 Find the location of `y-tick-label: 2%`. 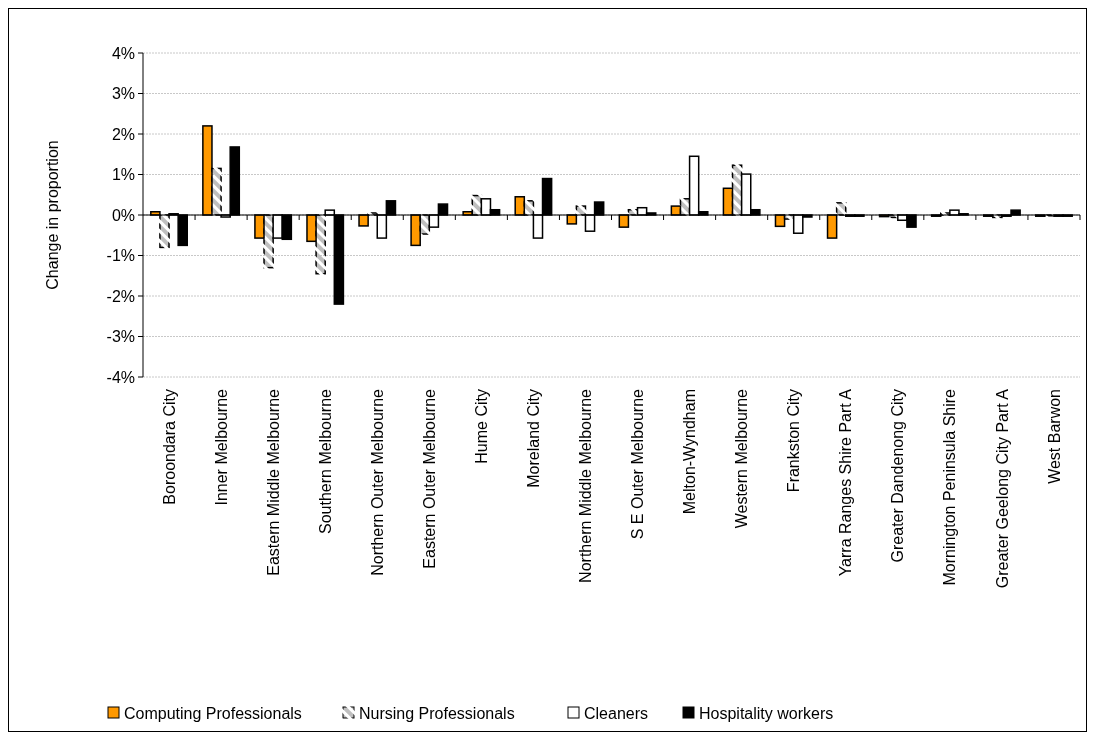

y-tick-label: 2% is located at coordinates (123, 134).